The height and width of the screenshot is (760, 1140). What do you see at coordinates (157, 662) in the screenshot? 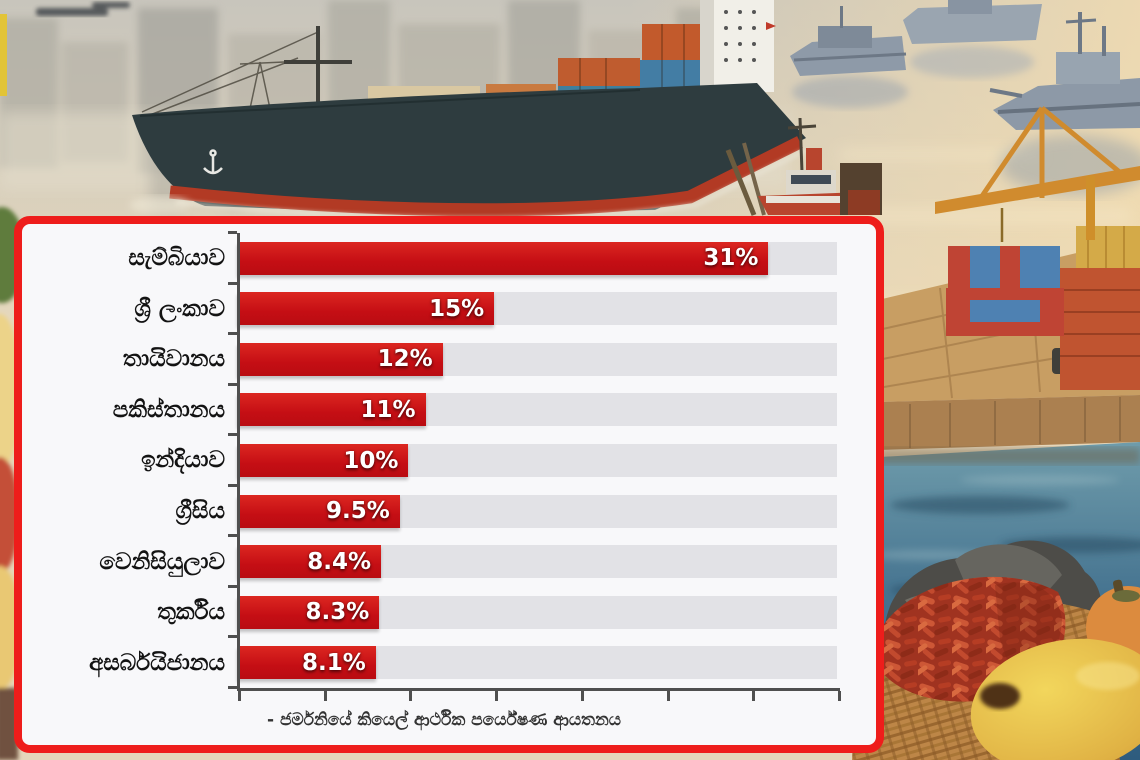
I see `category-label: අසර්බයිජානය` at bounding box center [157, 662].